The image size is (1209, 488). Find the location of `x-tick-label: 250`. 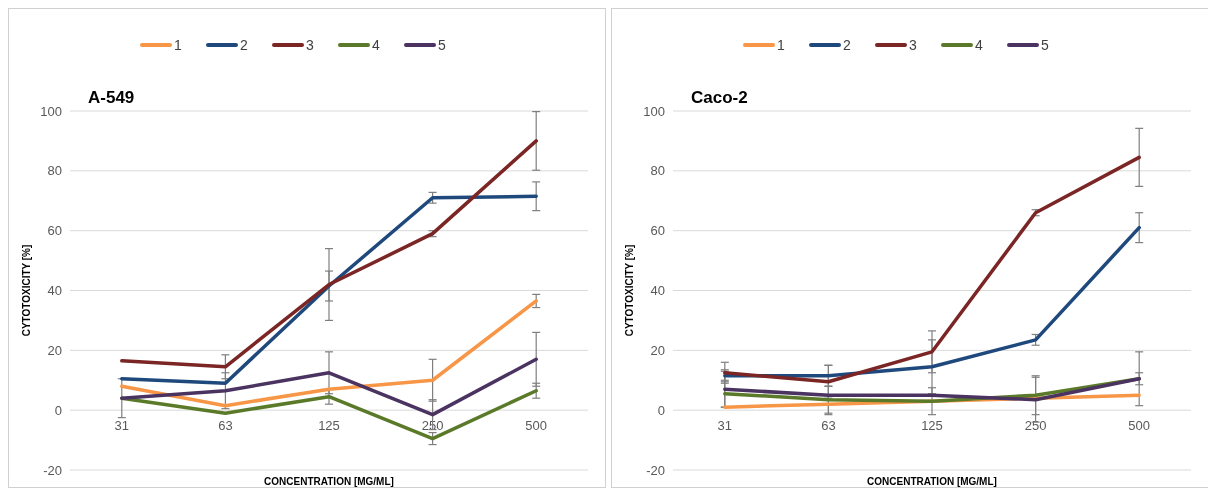

x-tick-label: 250 is located at coordinates (1035, 426).